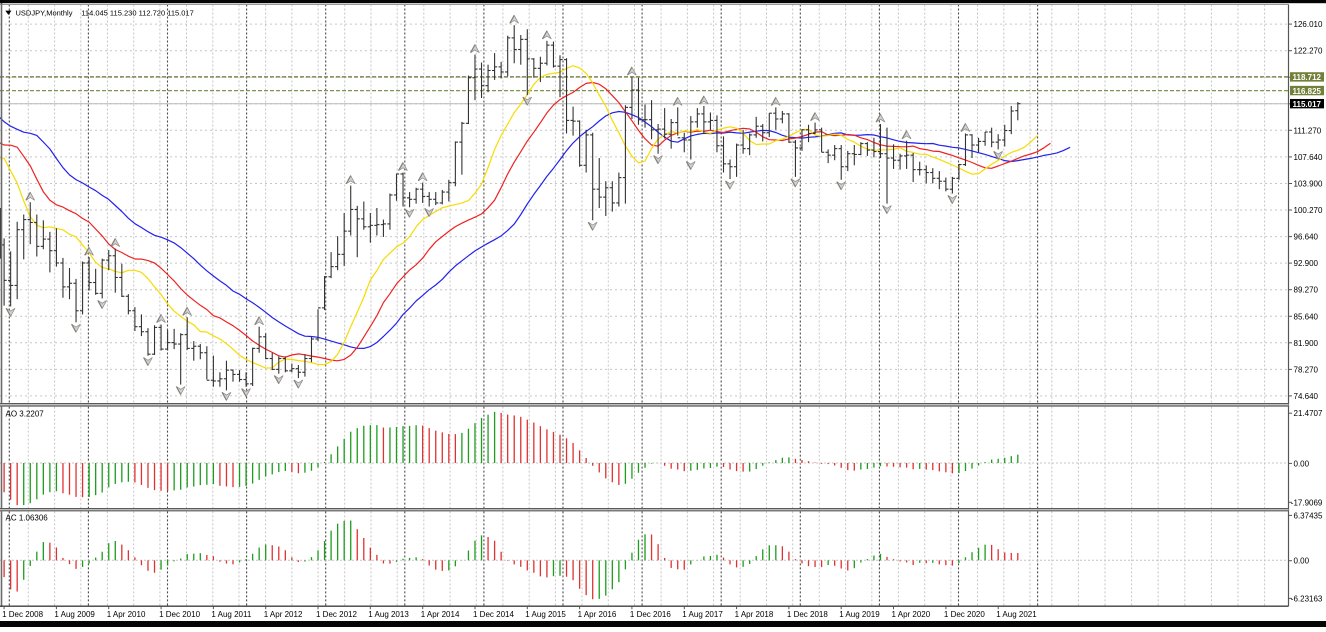 This screenshot has height=632, width=1326. Describe the element at coordinates (231, 614) in the screenshot. I see `svg-text: 1 Aug 2011` at that location.